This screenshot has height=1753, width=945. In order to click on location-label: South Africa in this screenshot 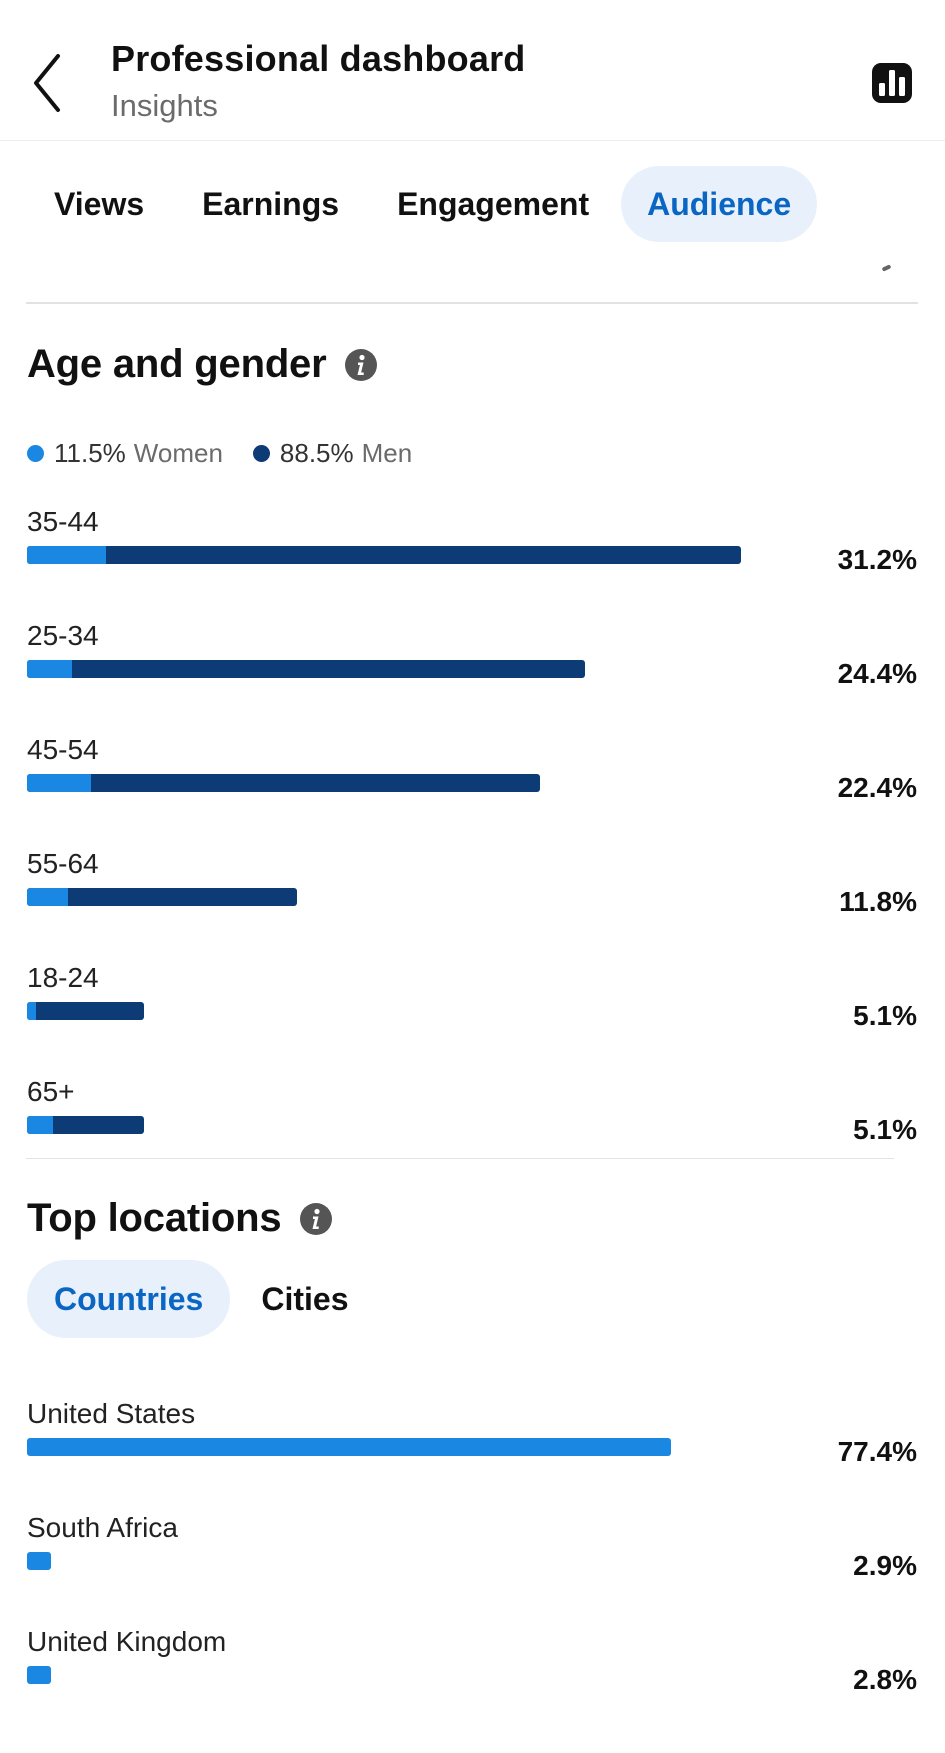, I will do `click(102, 1527)`.